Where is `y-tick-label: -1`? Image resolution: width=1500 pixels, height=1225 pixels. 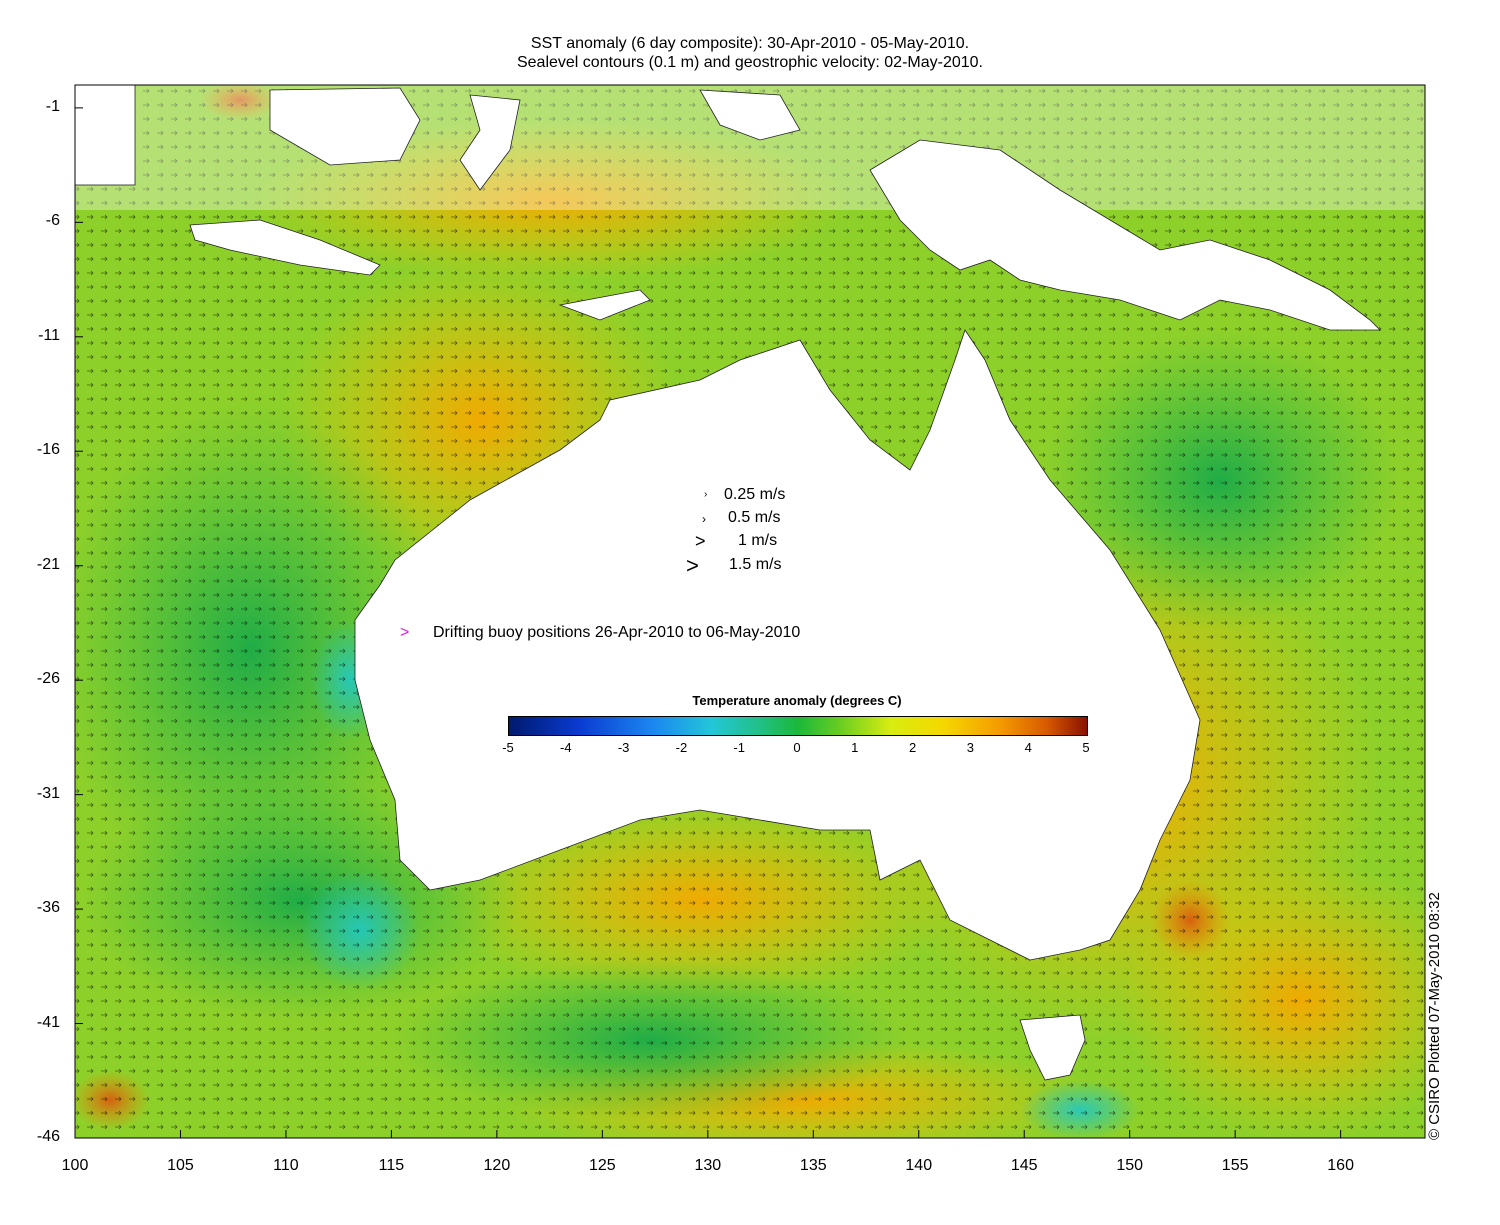
y-tick-label: -1 is located at coordinates (52, 106).